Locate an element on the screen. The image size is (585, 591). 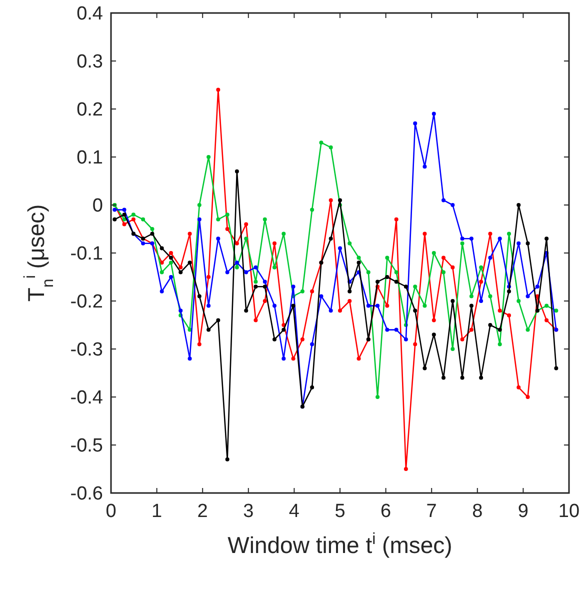
y-tick-label: -0.1 is located at coordinates (86, 254).